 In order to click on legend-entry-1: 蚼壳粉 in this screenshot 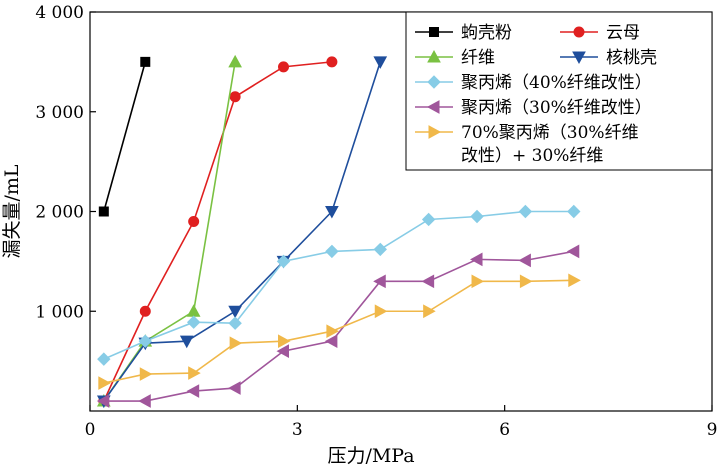, I will do `click(463, 33)`.